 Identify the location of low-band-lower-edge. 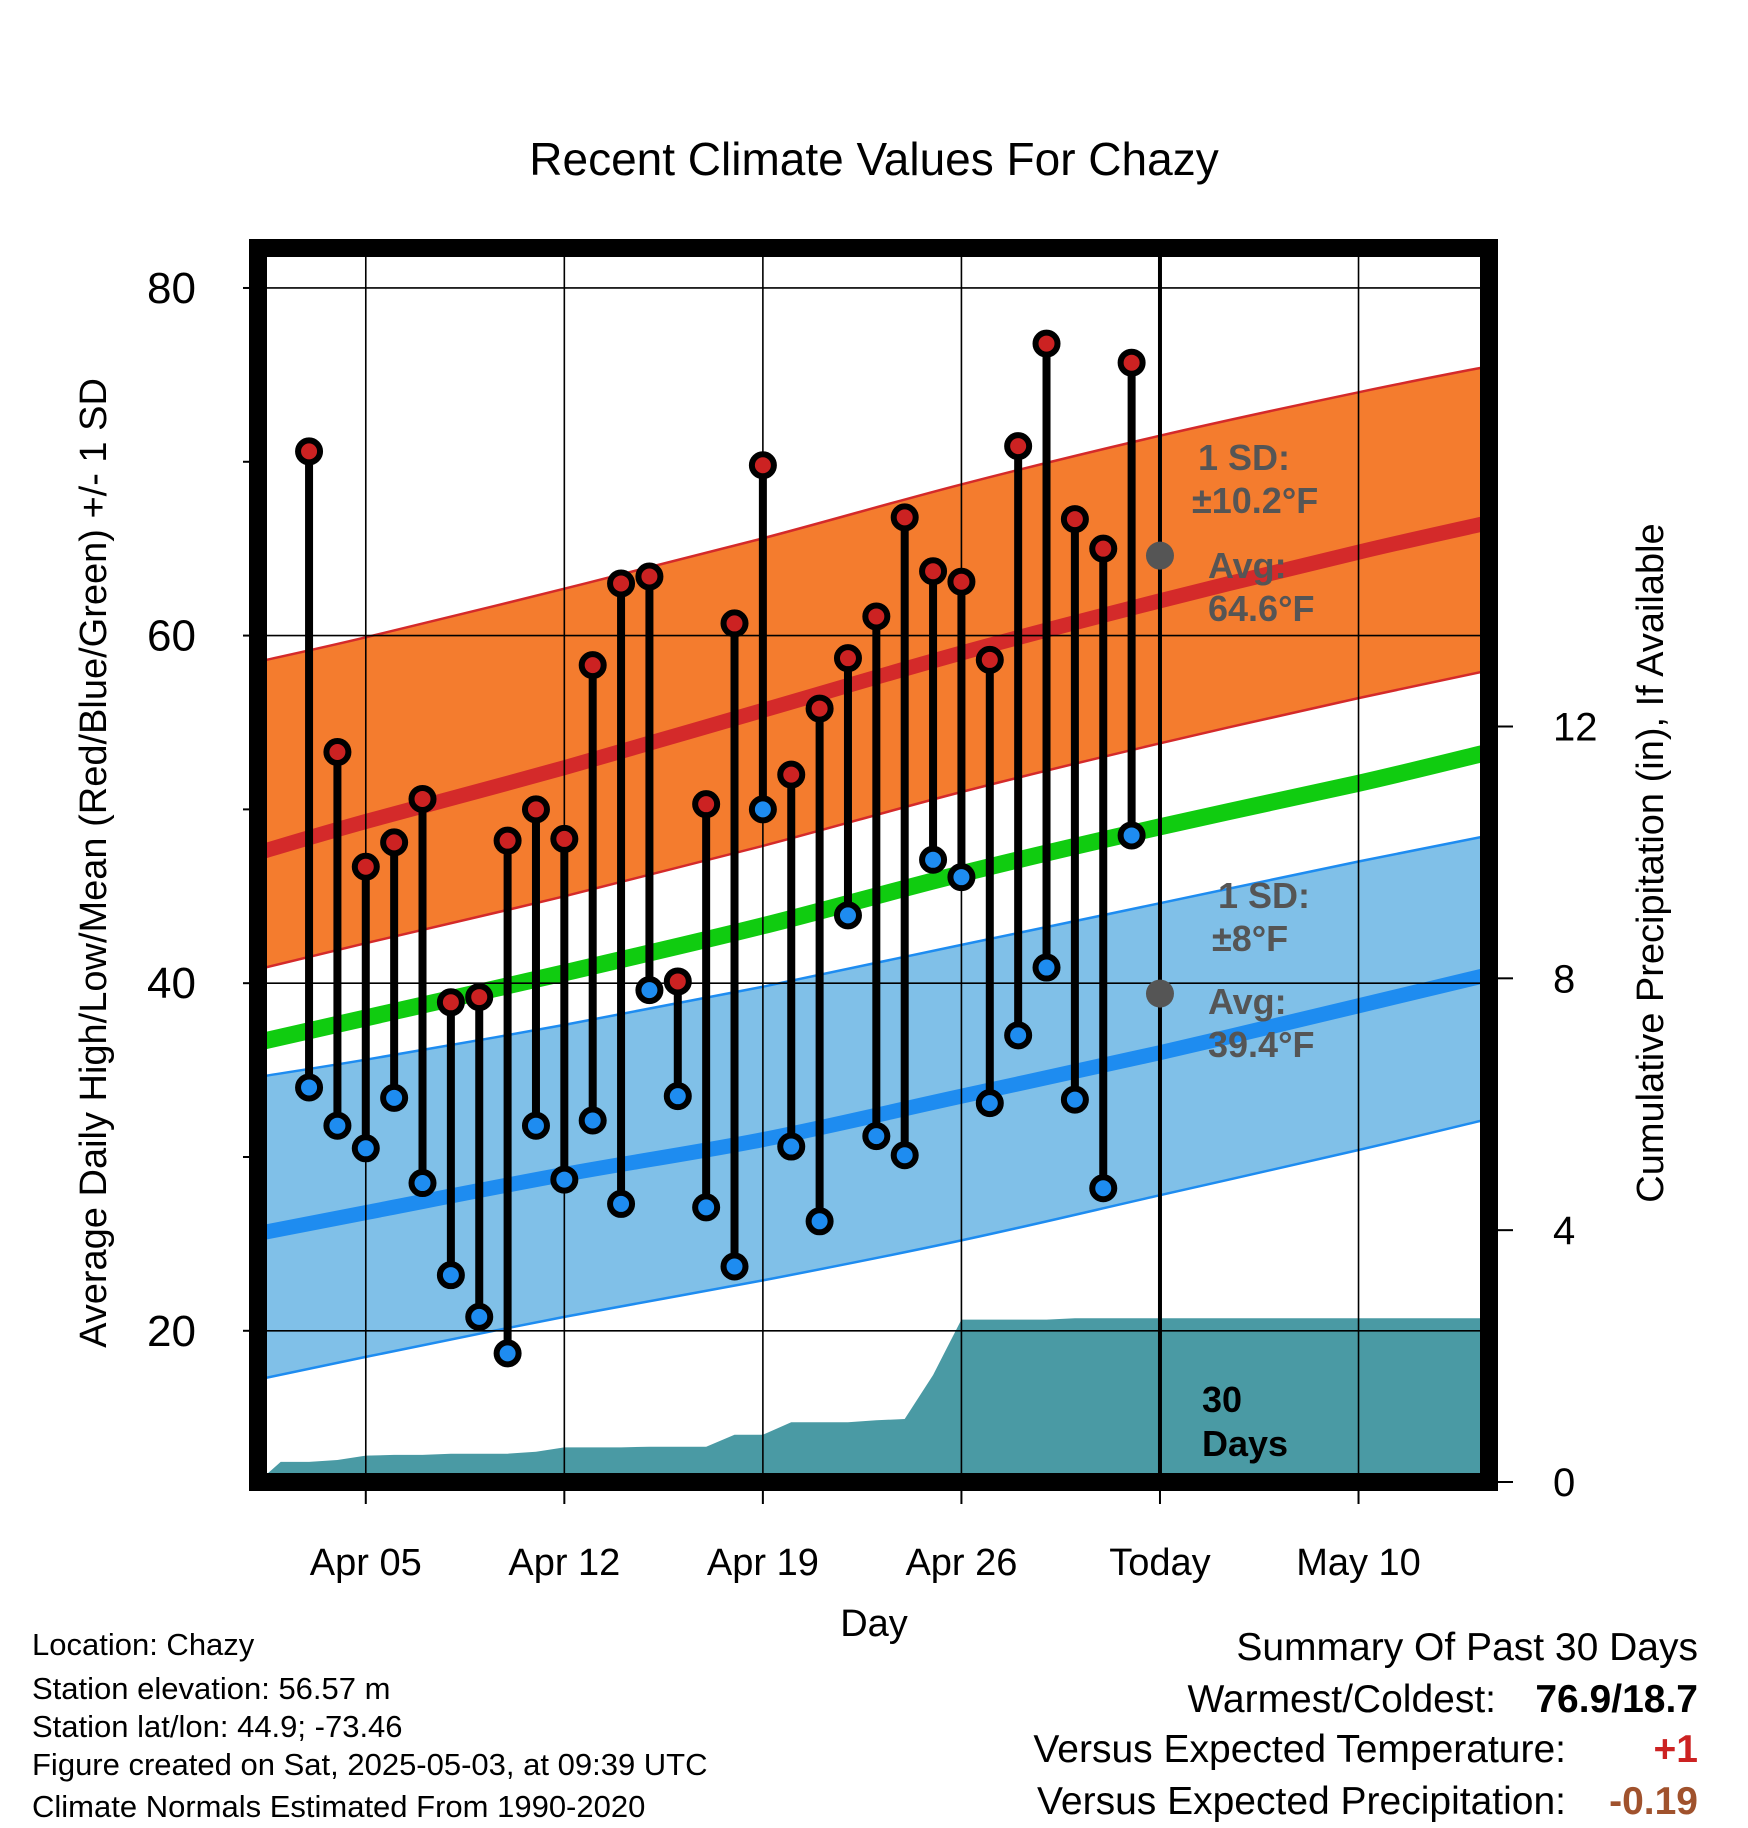
(873, 1249).